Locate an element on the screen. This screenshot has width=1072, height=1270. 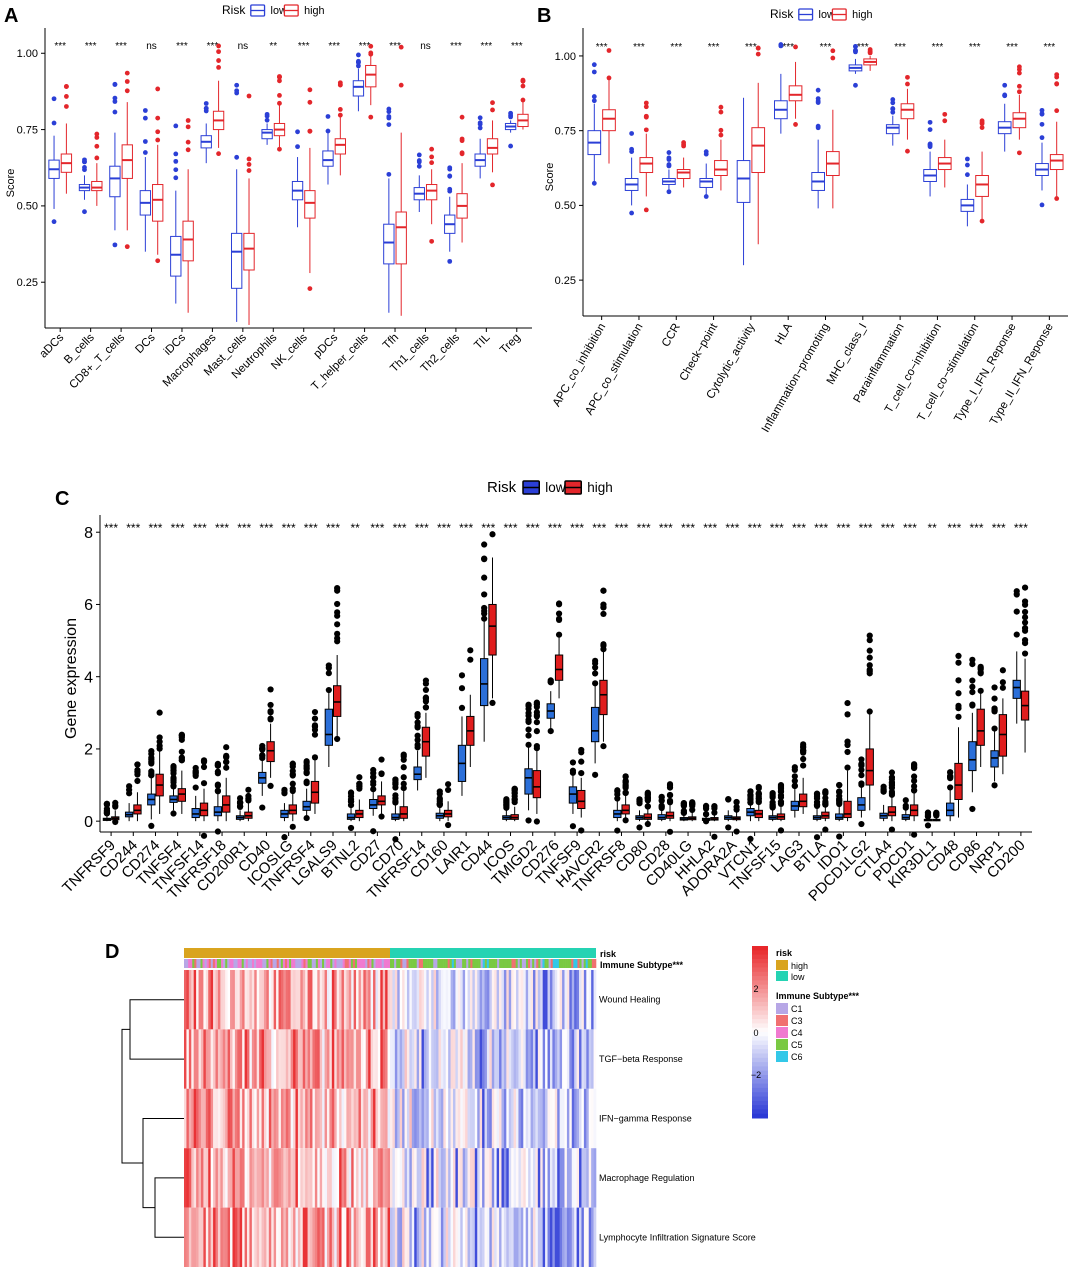
legend-low-label: low is located at coordinates (555, 487).